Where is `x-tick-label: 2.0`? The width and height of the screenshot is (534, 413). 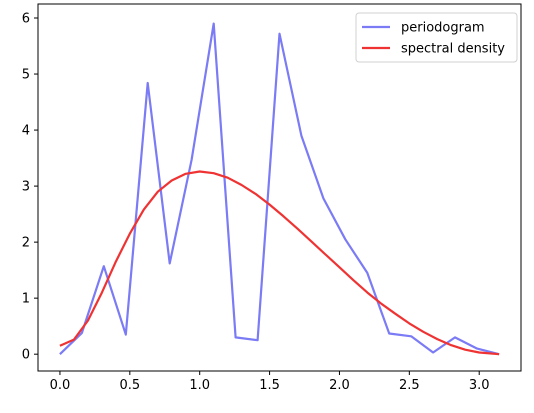
x-tick-label: 2.0 is located at coordinates (339, 385).